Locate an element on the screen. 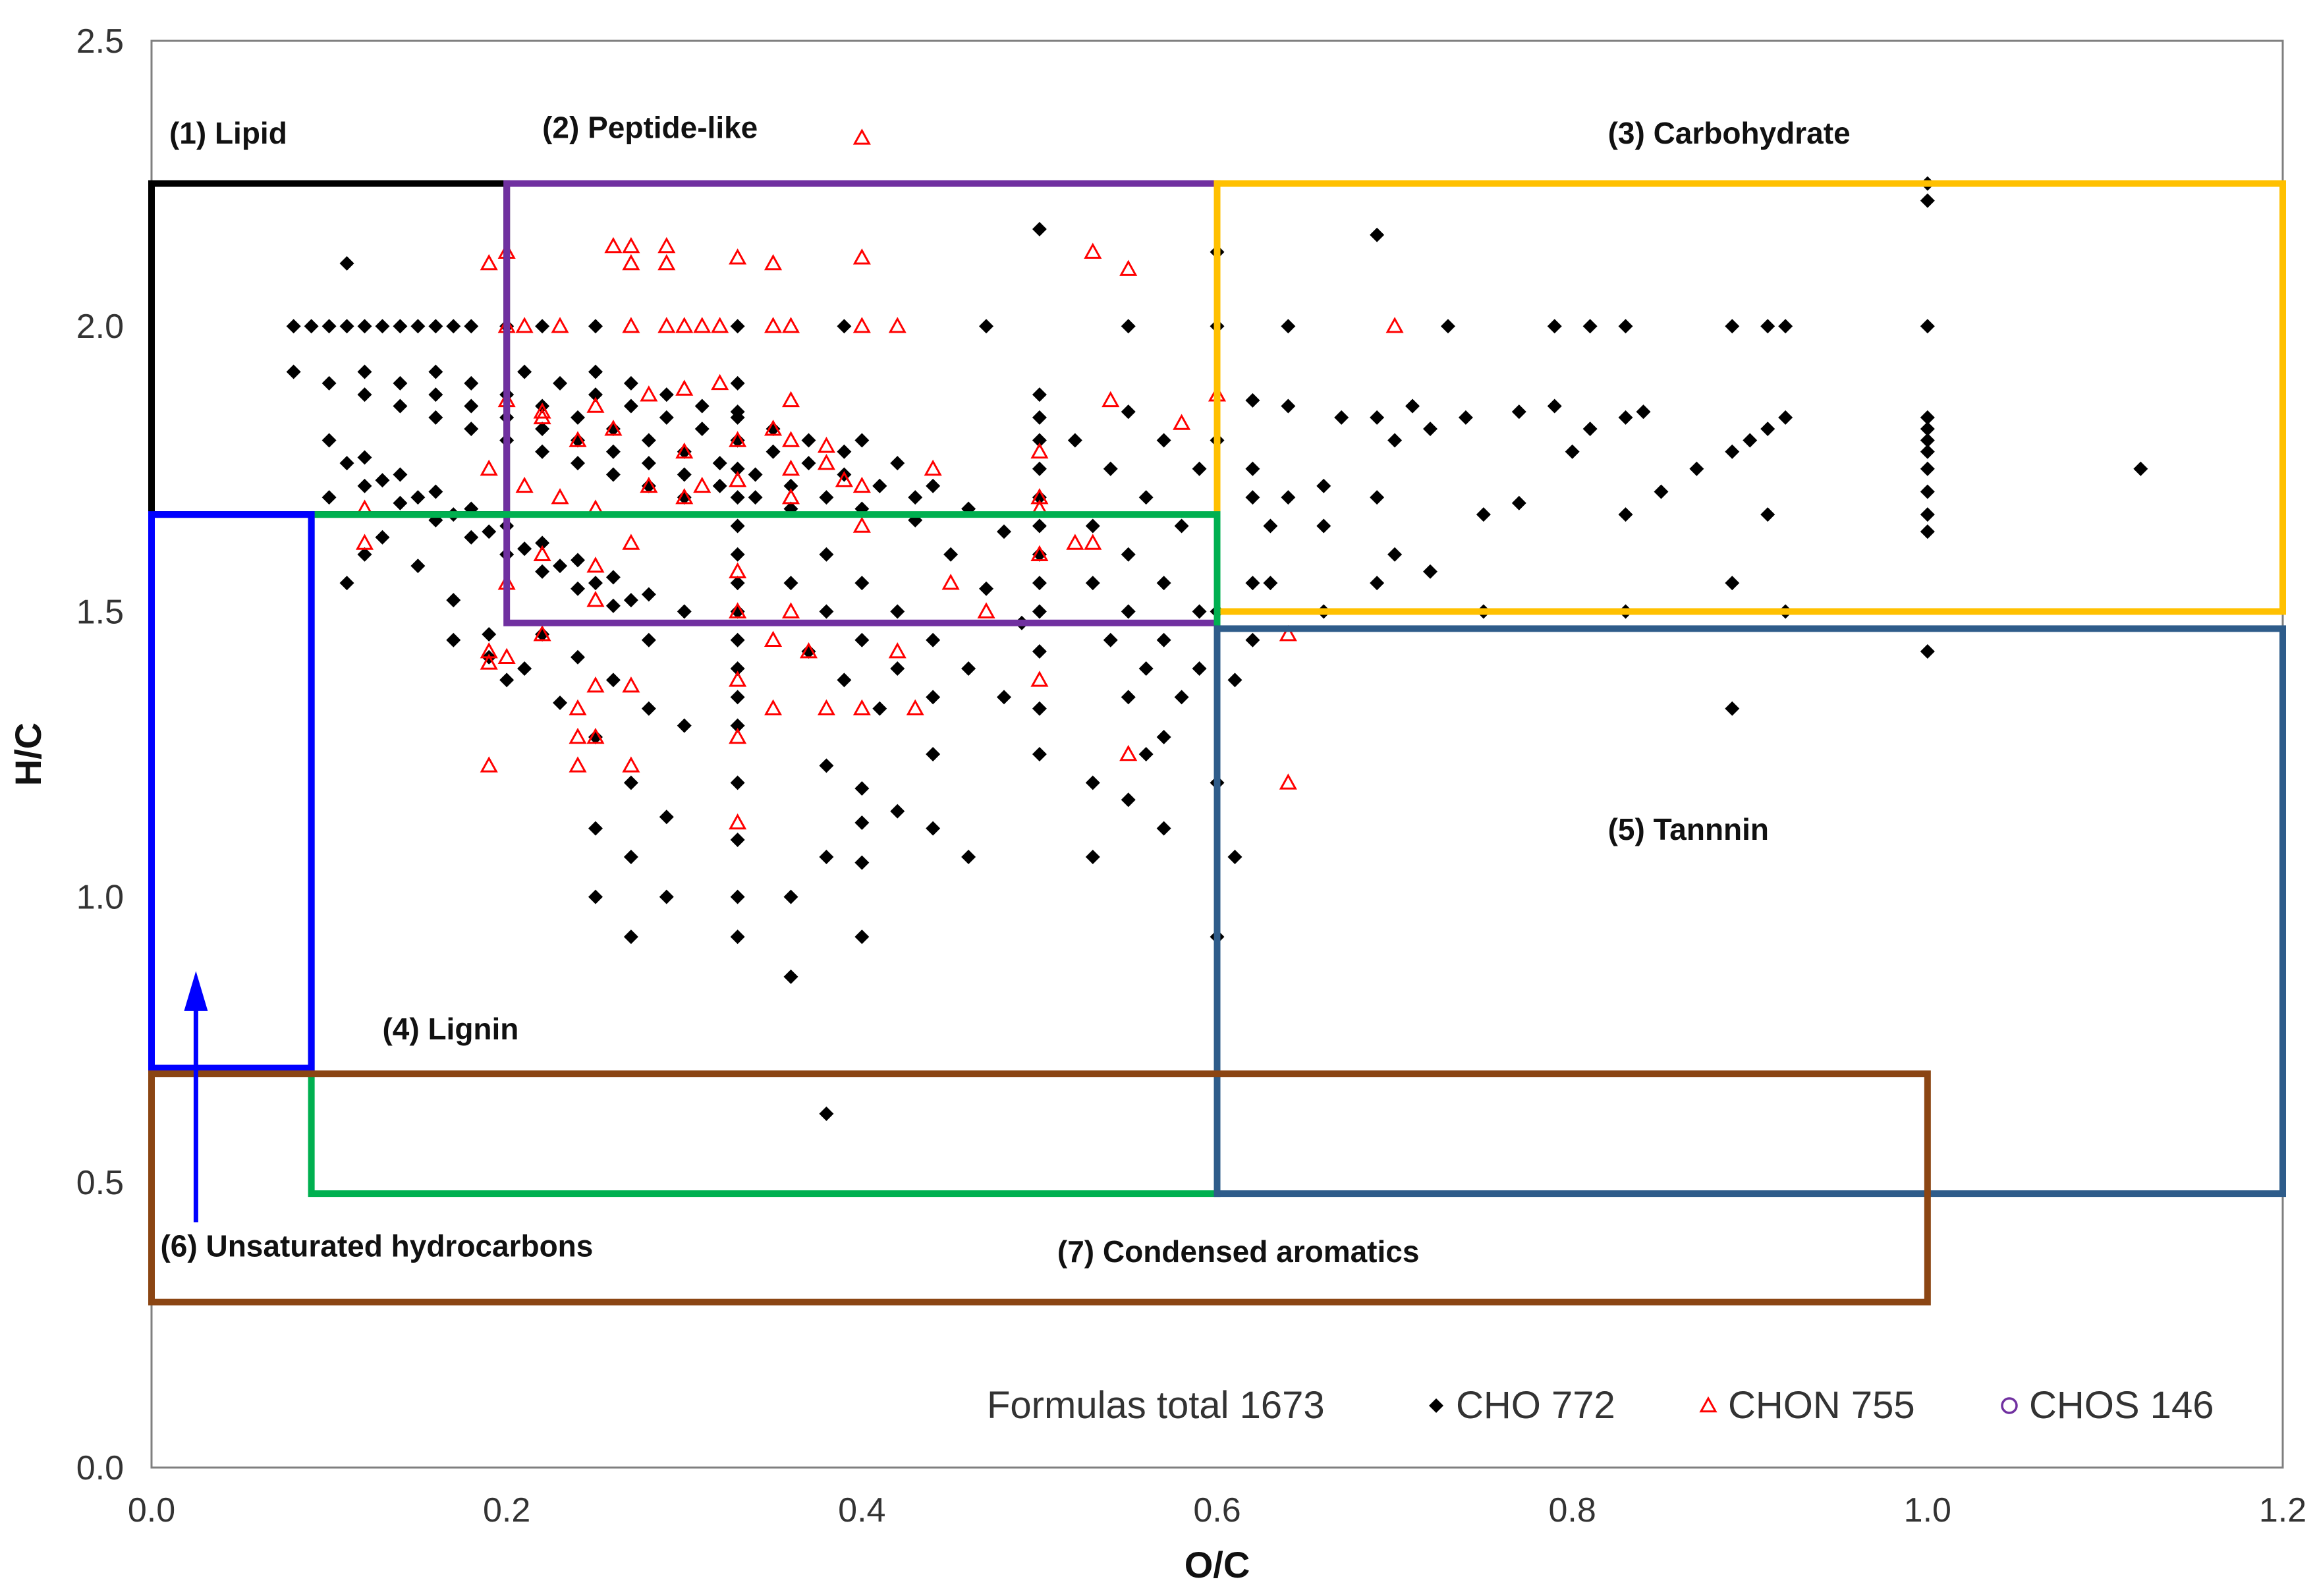 This screenshot has height=1596, width=2317. x-tick-label: 1.0 is located at coordinates (1927, 1510).